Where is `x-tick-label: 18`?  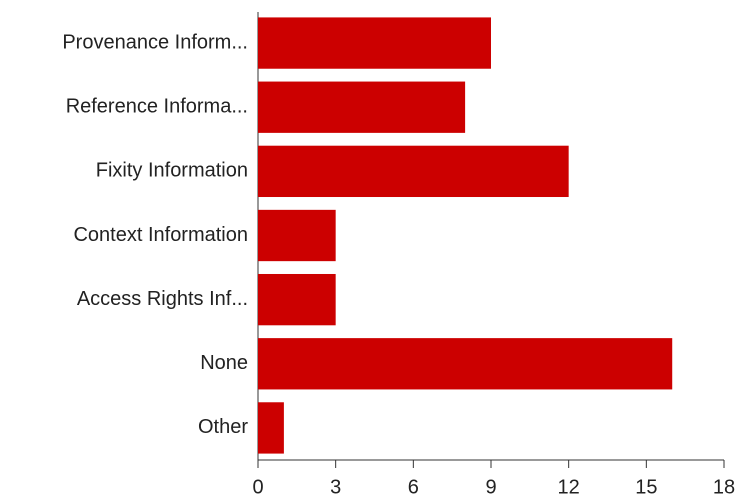
x-tick-label: 18 is located at coordinates (724, 487).